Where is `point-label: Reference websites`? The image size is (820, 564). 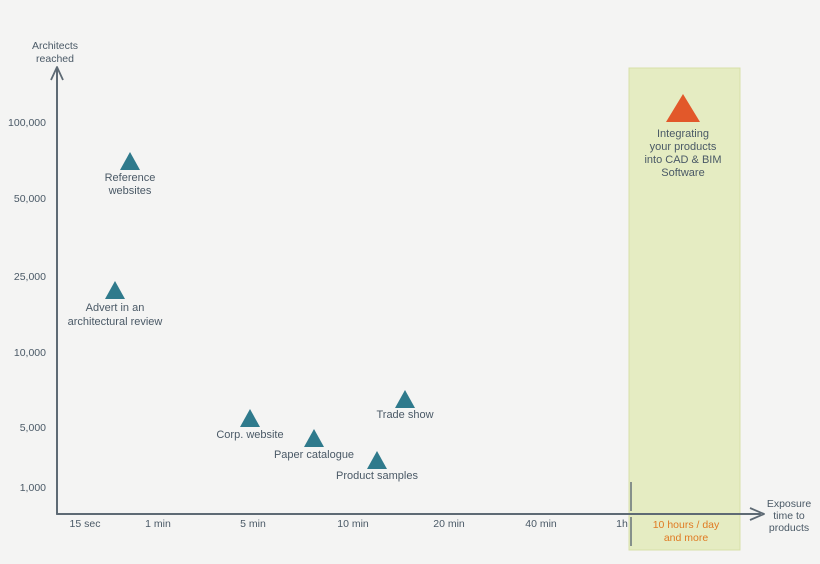
point-label: Reference websites is located at coordinates (130, 184).